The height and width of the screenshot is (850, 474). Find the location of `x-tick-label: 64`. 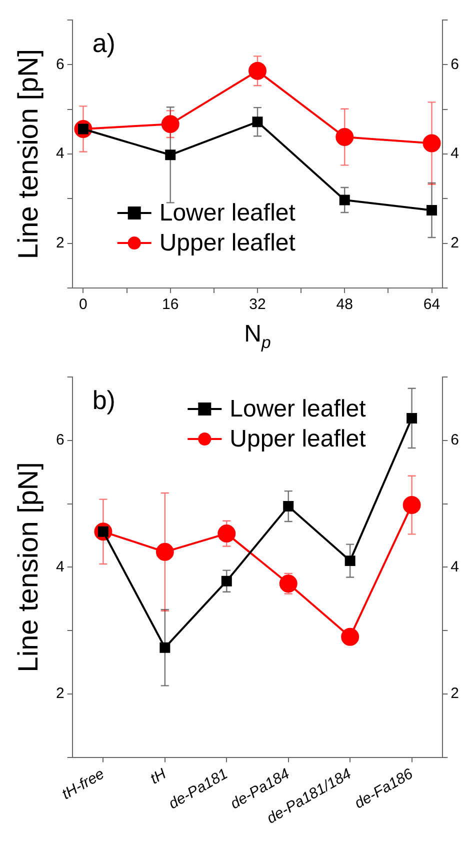

x-tick-label: 64 is located at coordinates (431, 305).